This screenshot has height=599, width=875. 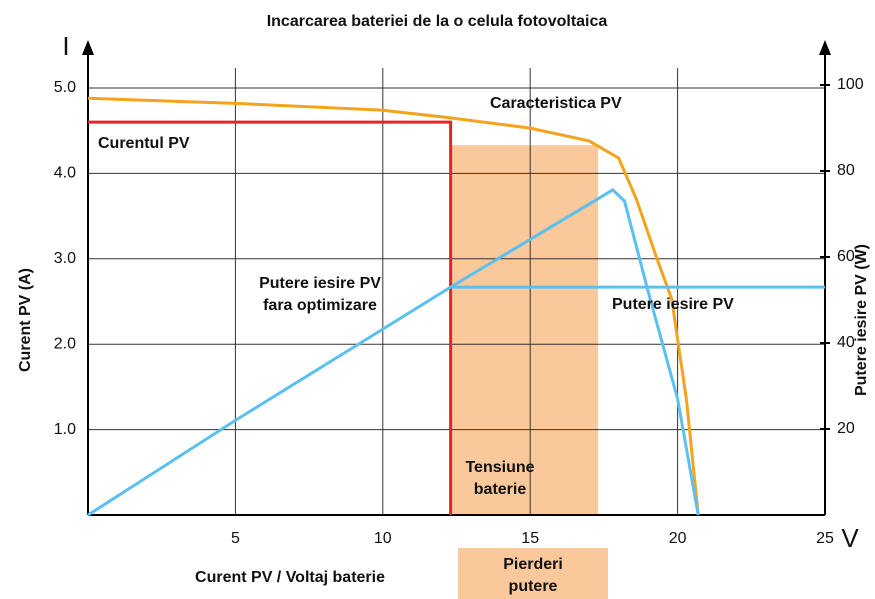 I want to click on y-arrow, so click(x=88, y=47).